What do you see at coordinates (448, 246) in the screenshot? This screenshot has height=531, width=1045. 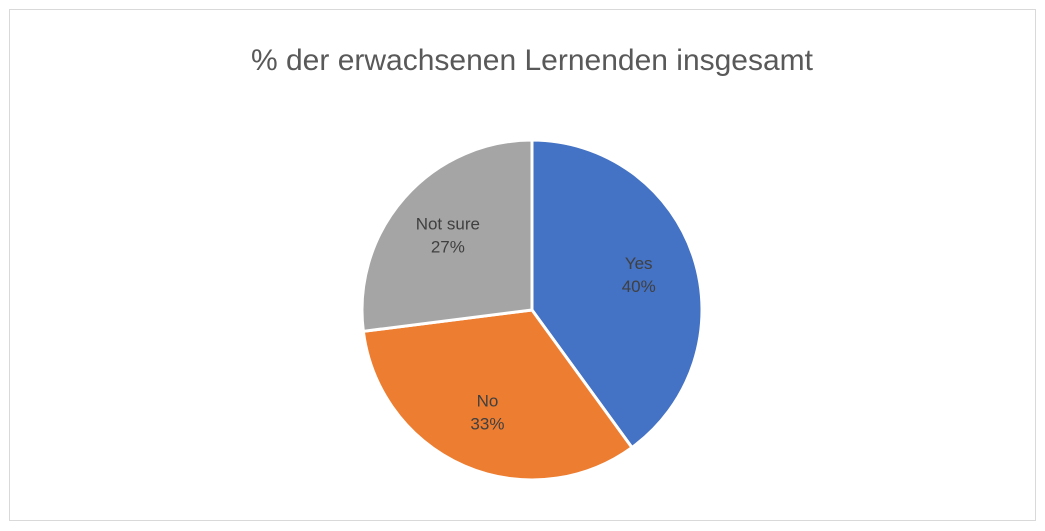 I see `slice-value-label: 27%` at bounding box center [448, 246].